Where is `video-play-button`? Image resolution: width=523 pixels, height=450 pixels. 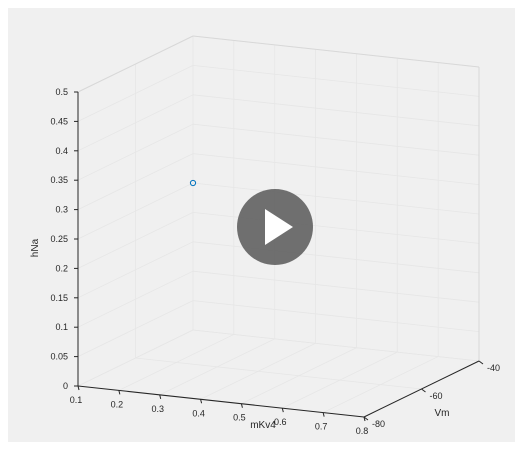 video-play-button is located at coordinates (275, 227).